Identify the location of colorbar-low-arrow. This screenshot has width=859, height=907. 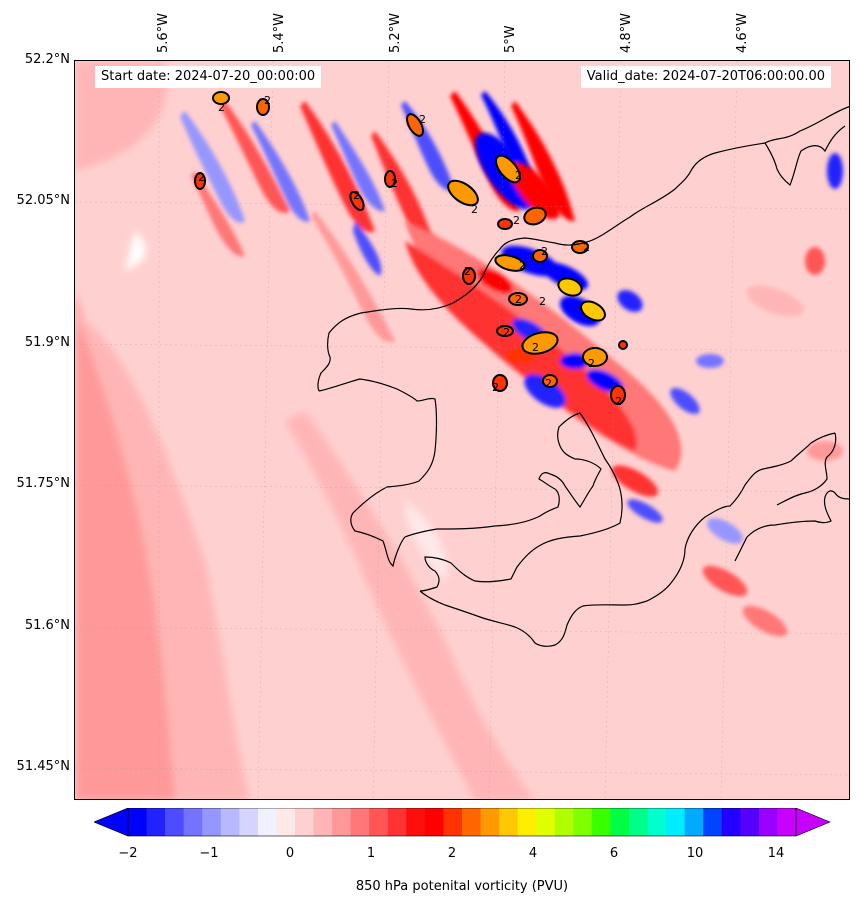
(111, 822).